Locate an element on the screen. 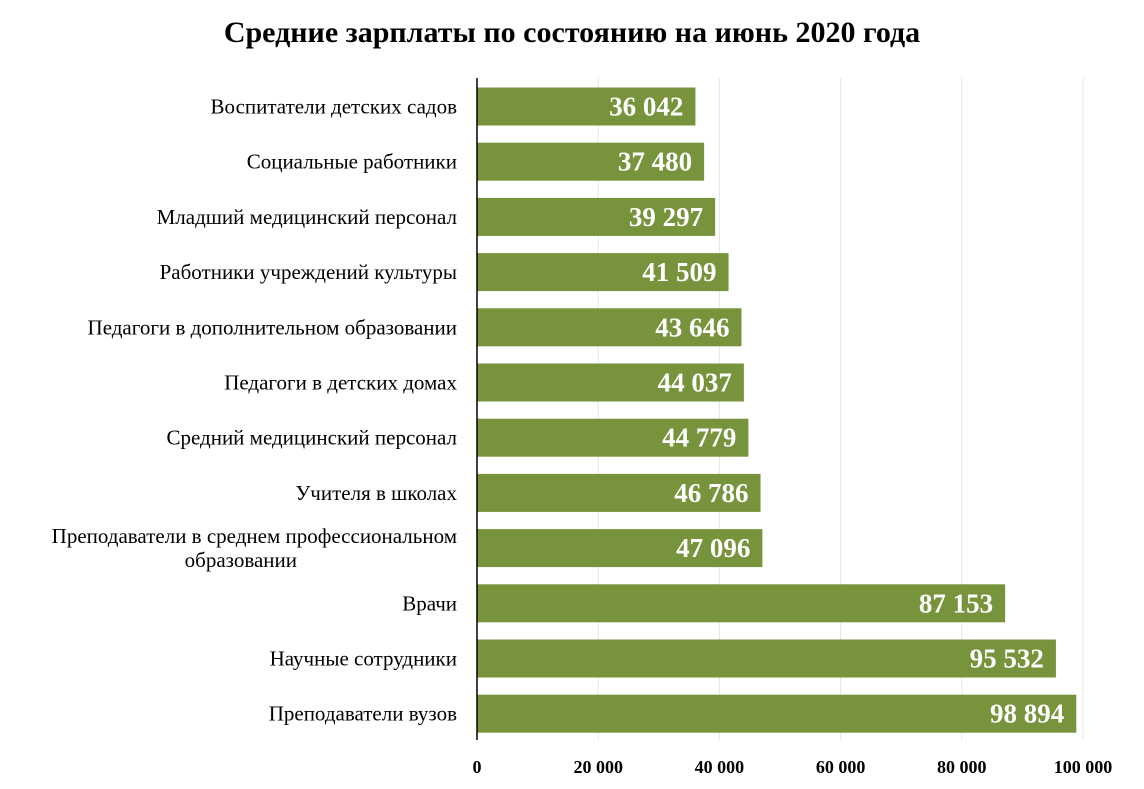 The height and width of the screenshot is (789, 1144). category-label-line: Научные сотрудники is located at coordinates (363, 659).